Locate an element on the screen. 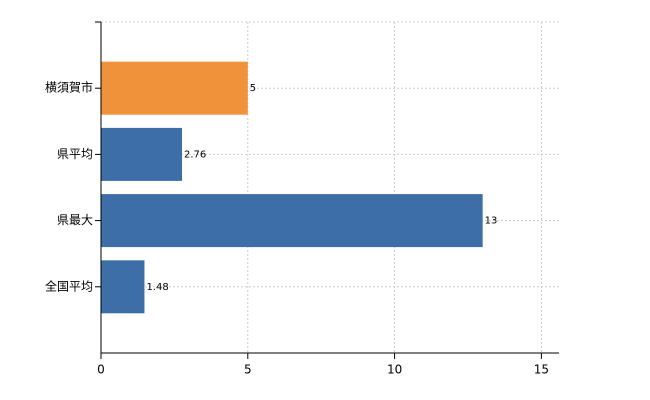 This screenshot has height=400, width=650. x-tick-label: 5 is located at coordinates (248, 370).